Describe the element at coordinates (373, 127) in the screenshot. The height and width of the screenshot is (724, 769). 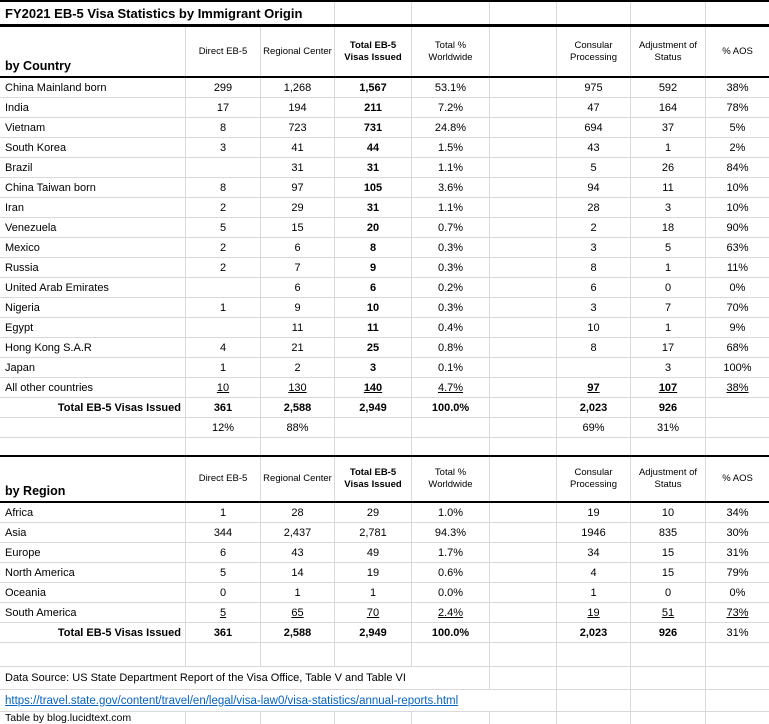
I see `data-cell: 731` at that location.